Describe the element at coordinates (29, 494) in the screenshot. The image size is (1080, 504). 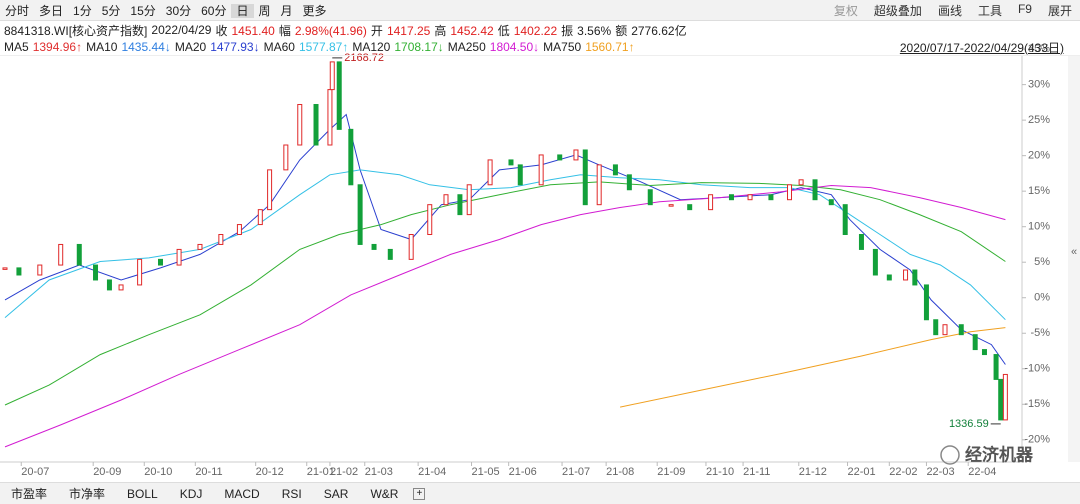
I see `indicator-tab: 市盈率` at that location.